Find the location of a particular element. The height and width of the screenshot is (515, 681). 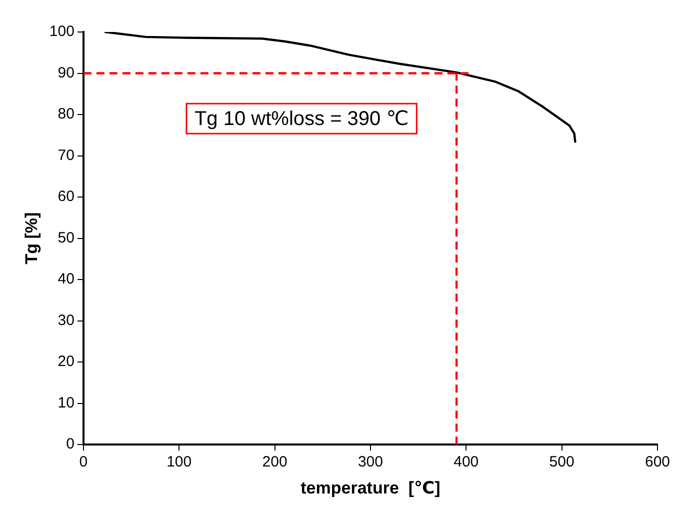

x-tick-label: 200 is located at coordinates (275, 462).